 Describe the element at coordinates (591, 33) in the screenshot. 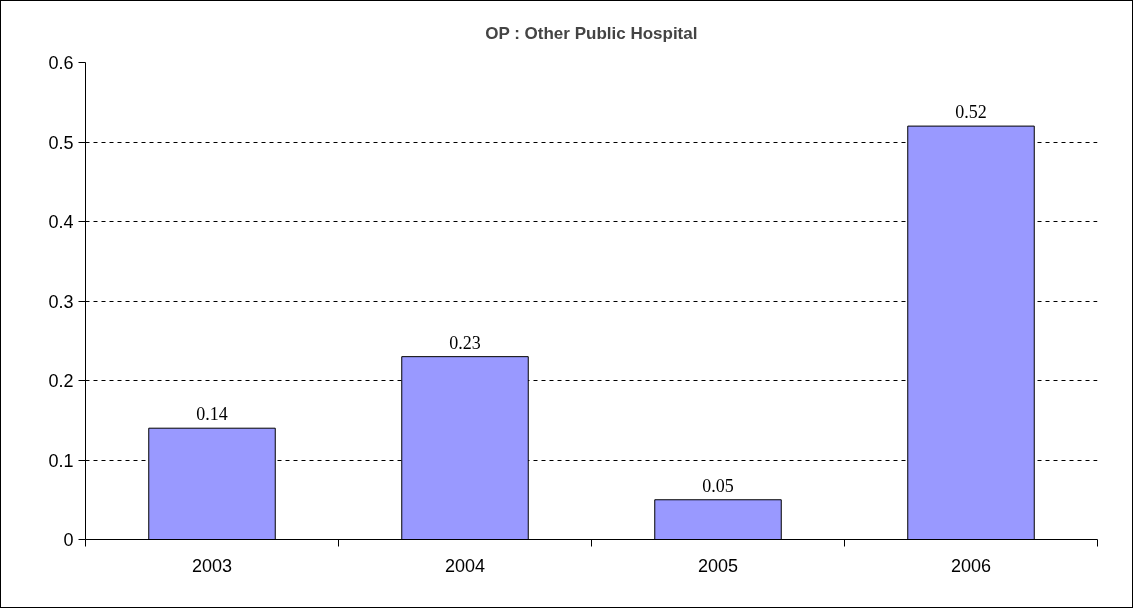

I see `chart-title: OP : Other Public Hospital` at that location.